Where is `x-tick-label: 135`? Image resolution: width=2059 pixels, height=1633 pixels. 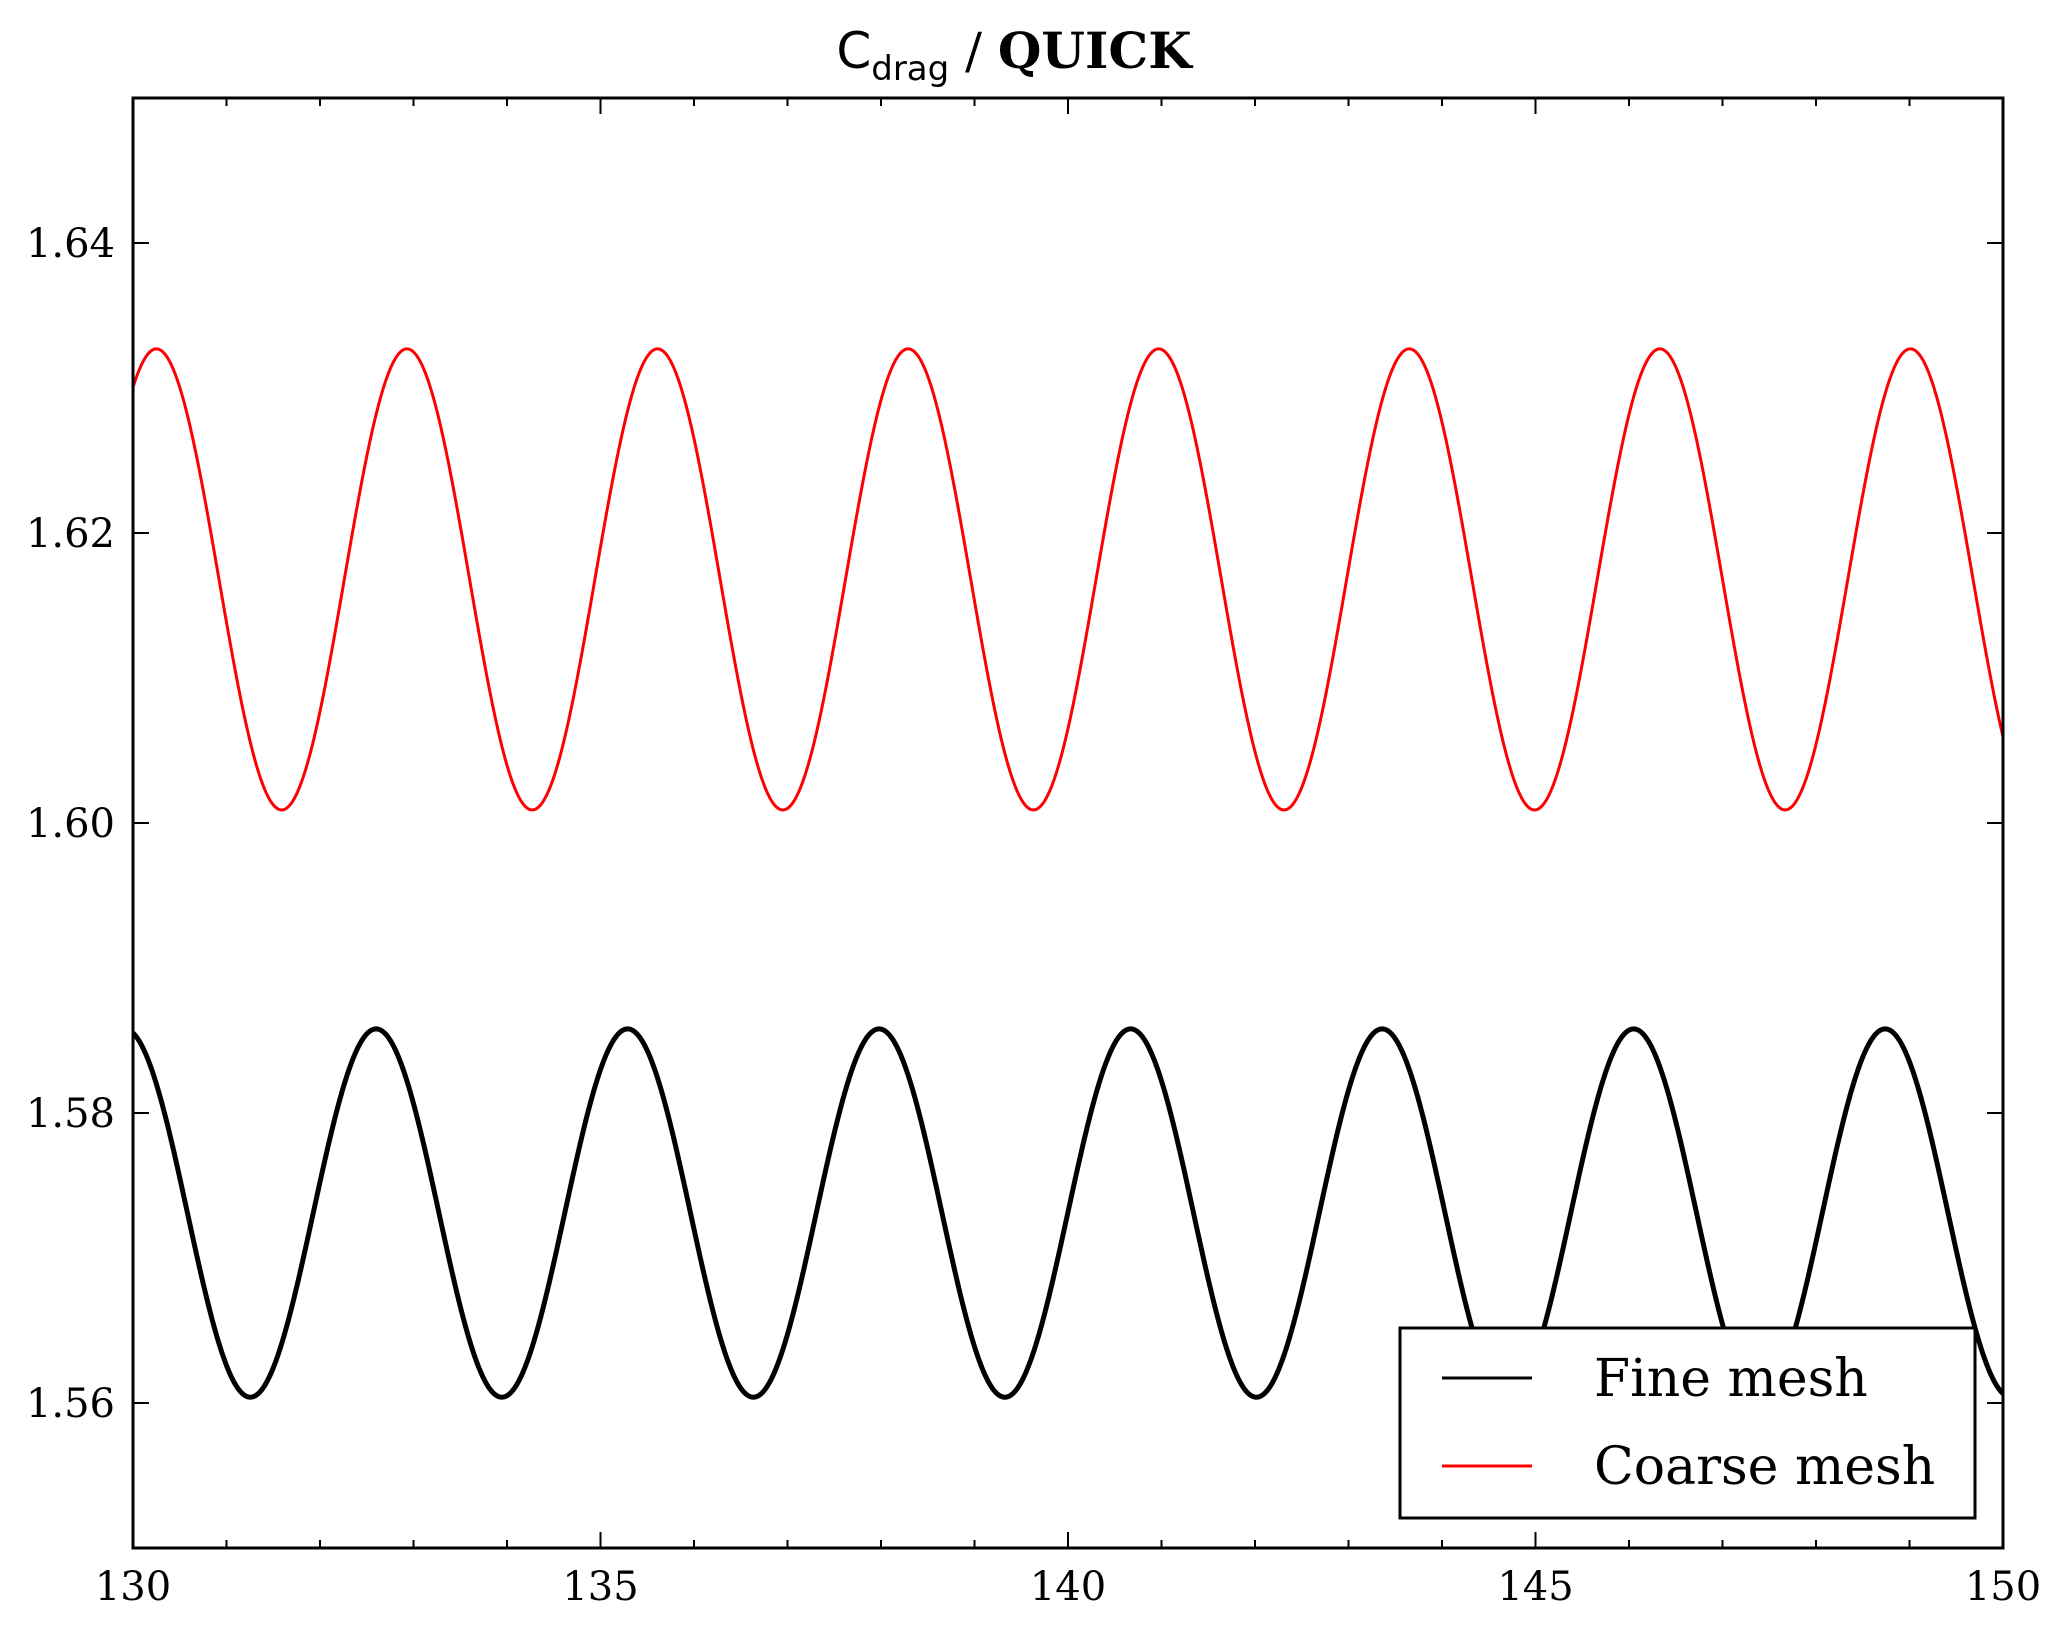 x-tick-label: 135 is located at coordinates (600, 1587).